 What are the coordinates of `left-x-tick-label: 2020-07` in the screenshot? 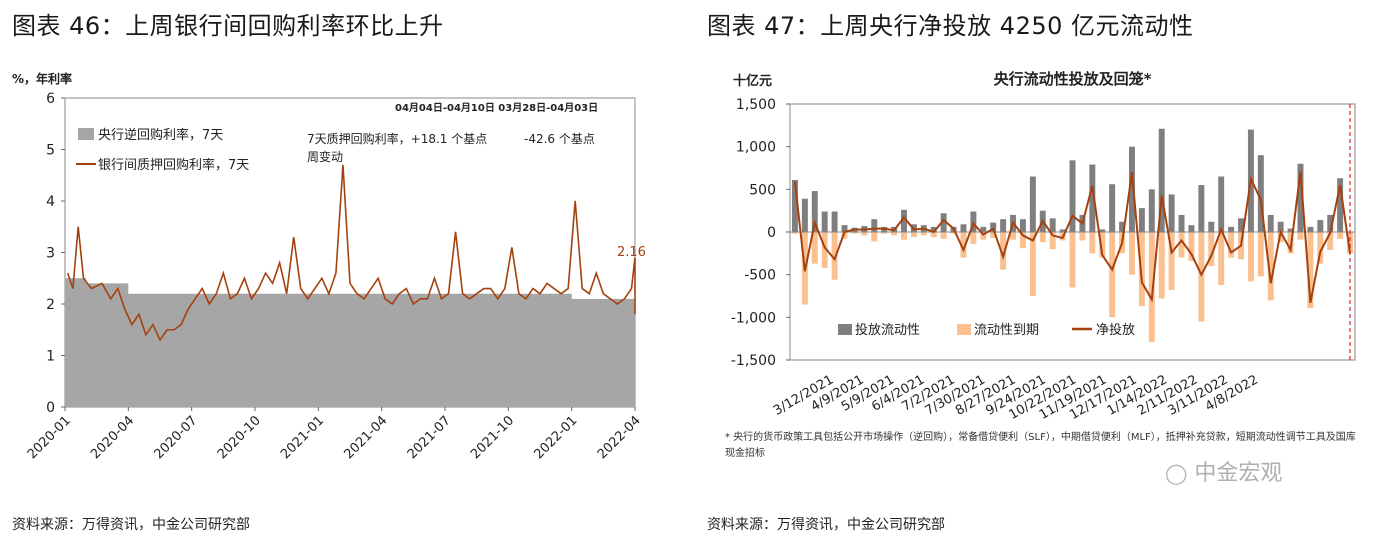 It's located at (175, 437).